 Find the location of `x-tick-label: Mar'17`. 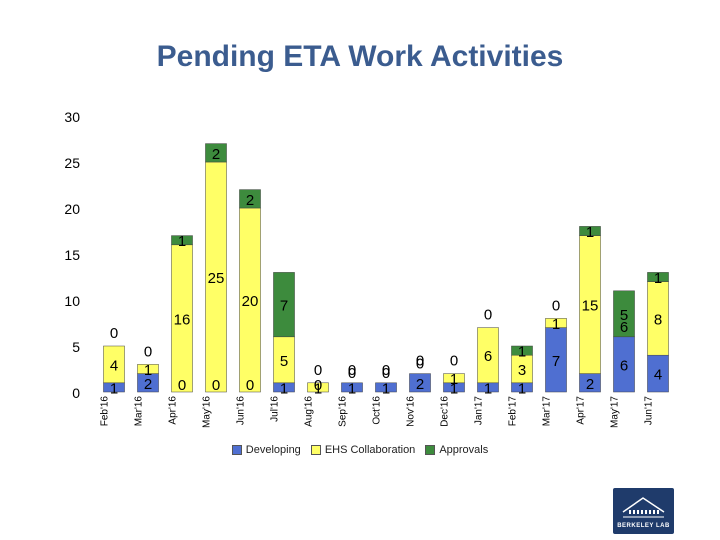

x-tick-label: Mar'17 is located at coordinates (546, 411).